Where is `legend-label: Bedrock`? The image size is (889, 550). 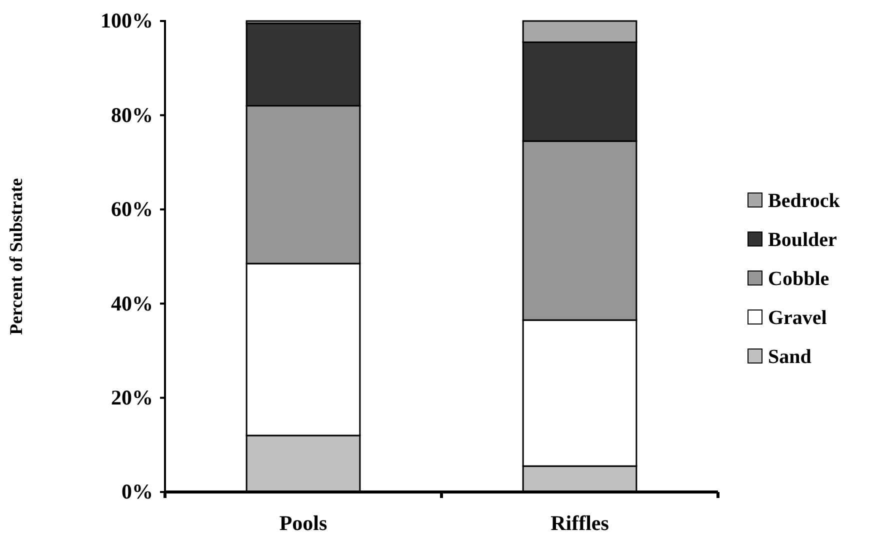 legend-label: Bedrock is located at coordinates (804, 201).